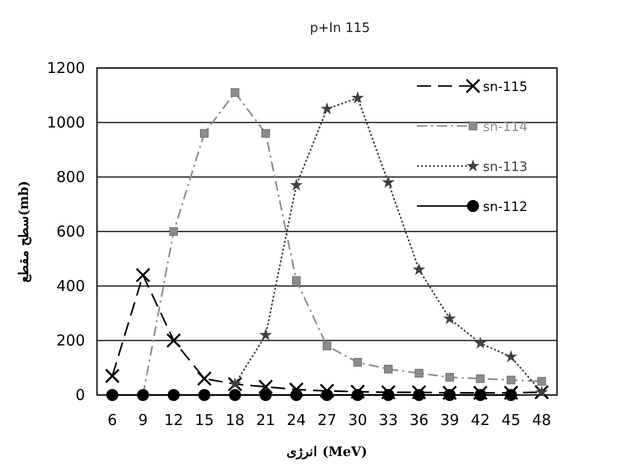 The height and width of the screenshot is (476, 622). Describe the element at coordinates (388, 420) in the screenshot. I see `x-tick-label: 33` at that location.